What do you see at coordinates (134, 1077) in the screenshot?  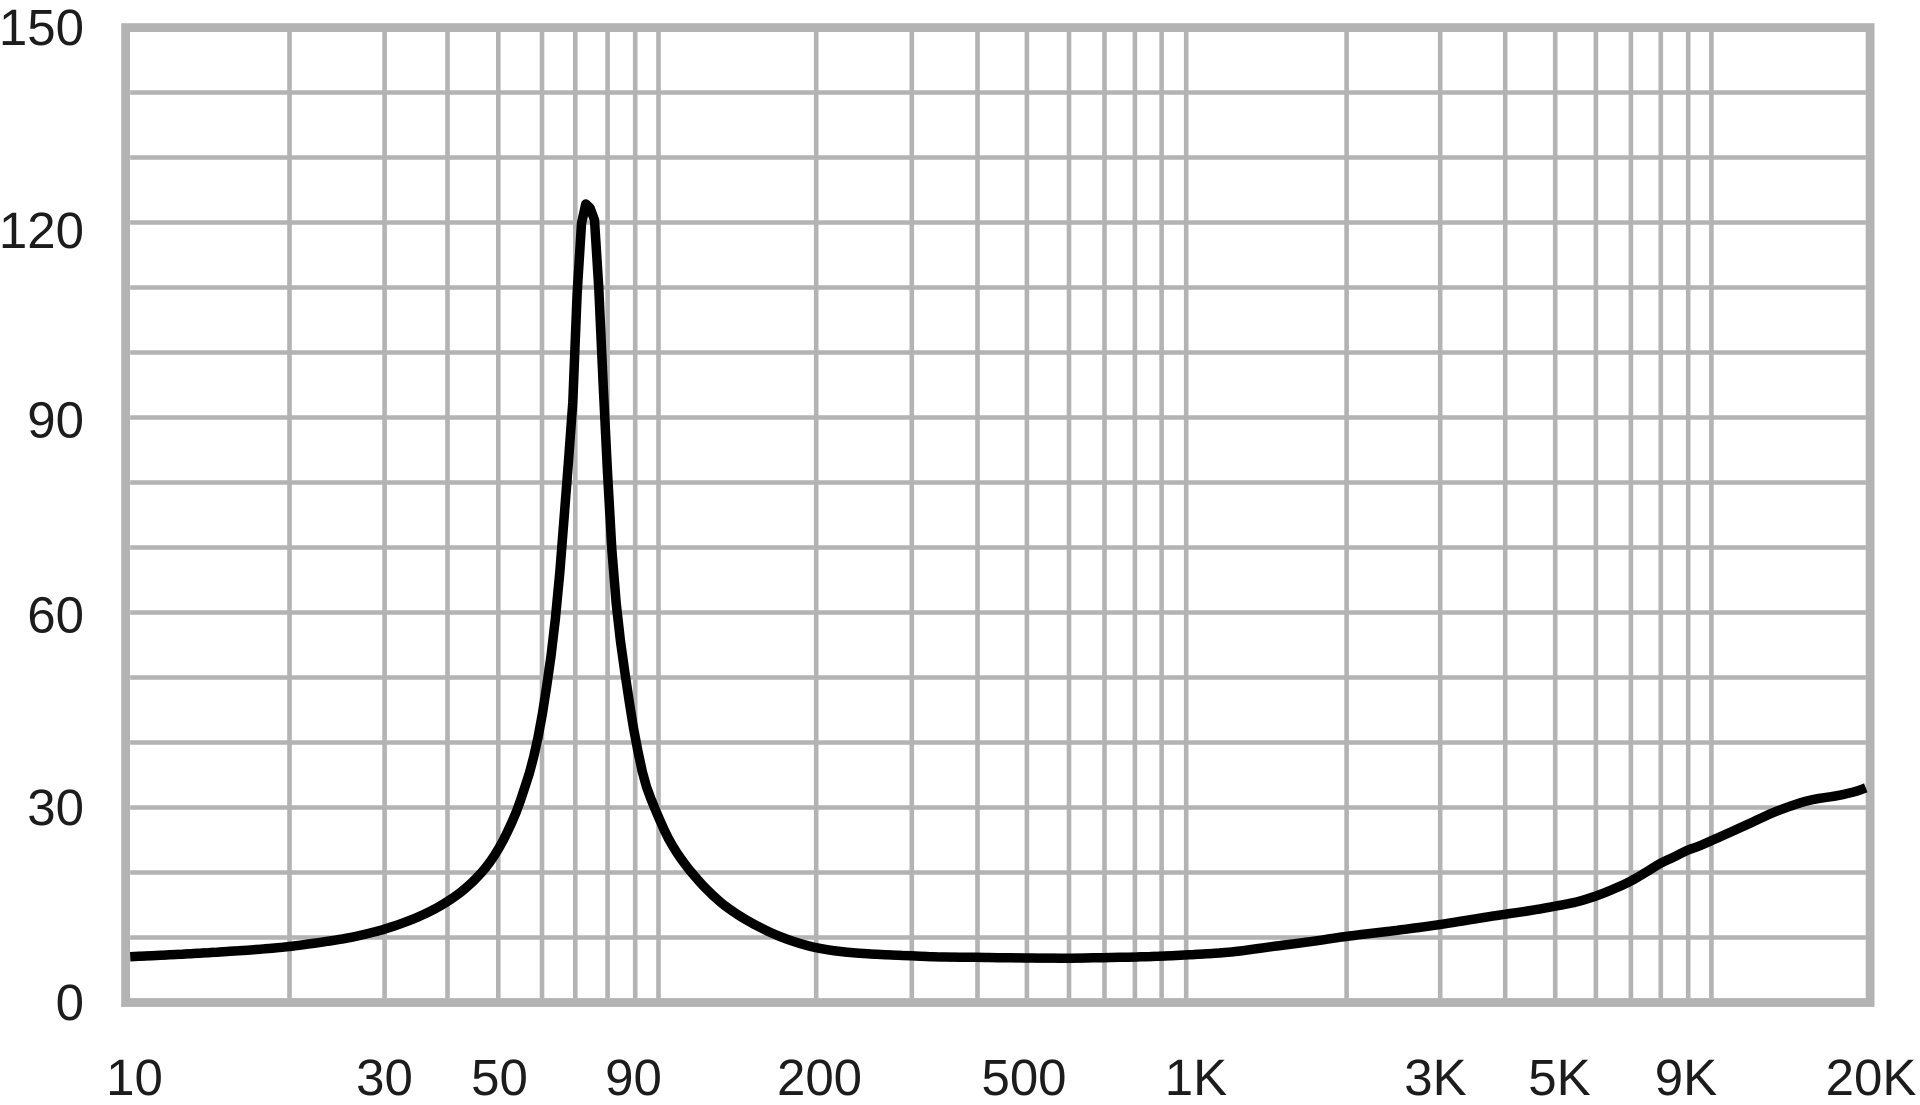 I see `svg-text: 10` at bounding box center [134, 1077].